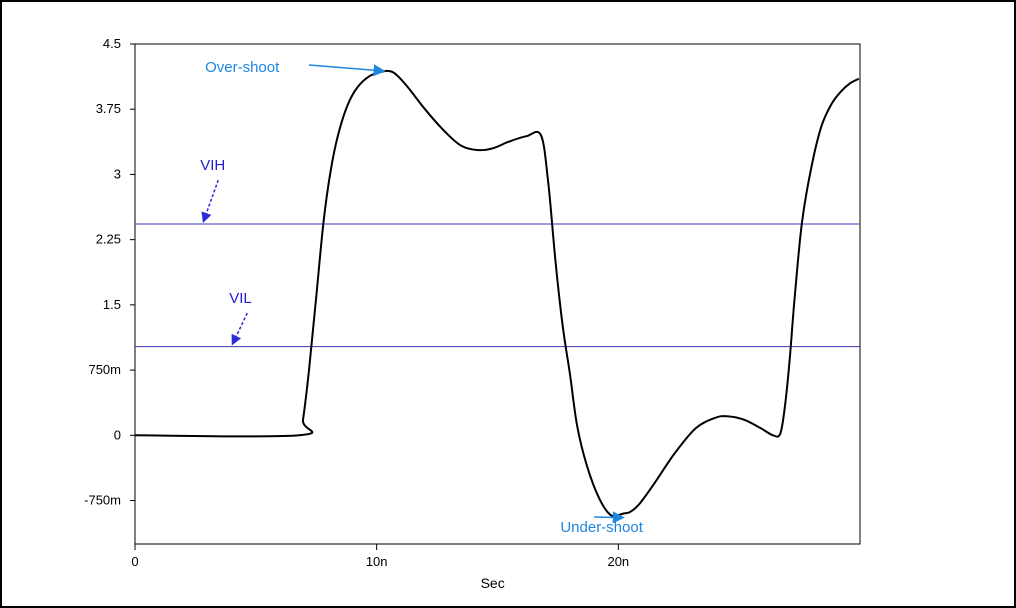 The image size is (1016, 608). Describe the element at coordinates (242, 67) in the screenshot. I see `annotation-over-shoot: Over-shoot` at that location.